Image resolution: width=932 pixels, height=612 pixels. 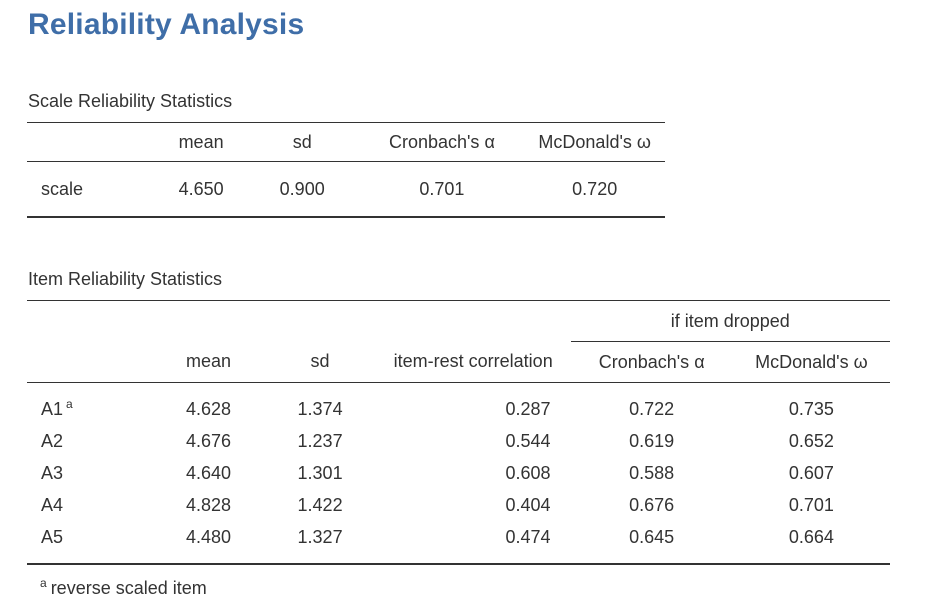 What do you see at coordinates (652, 408) in the screenshot?
I see `cell-cronbach-alpha: 0.722` at bounding box center [652, 408].